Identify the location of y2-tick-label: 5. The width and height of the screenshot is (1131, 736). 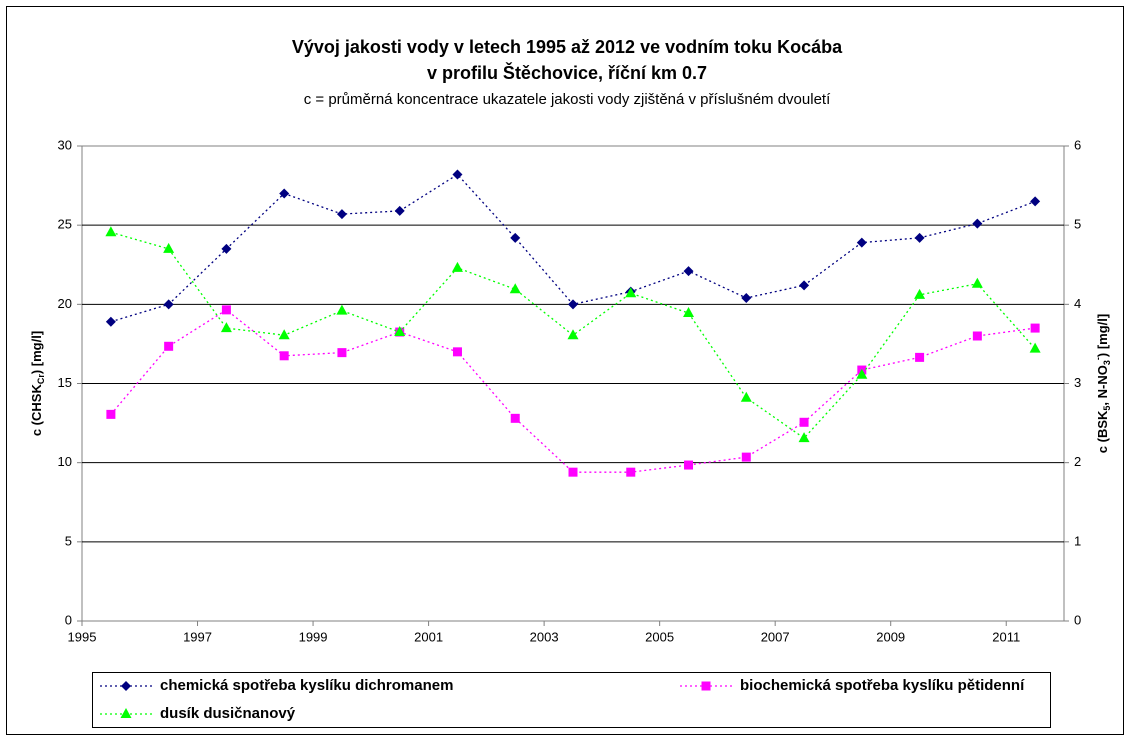
(1077, 224).